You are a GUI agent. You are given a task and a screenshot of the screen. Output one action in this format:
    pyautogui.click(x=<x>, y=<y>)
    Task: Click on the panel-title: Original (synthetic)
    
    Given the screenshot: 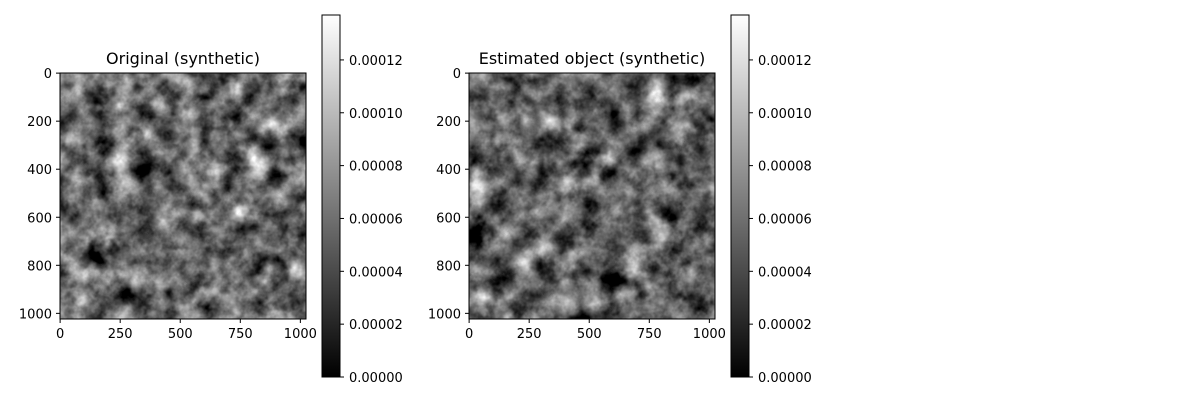 What is the action you would take?
    pyautogui.click(x=183, y=58)
    